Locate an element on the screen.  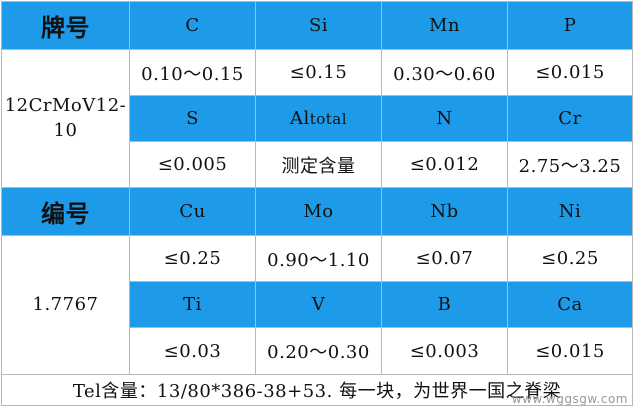
value-mn: 0.30～0.60 is located at coordinates (444, 72).